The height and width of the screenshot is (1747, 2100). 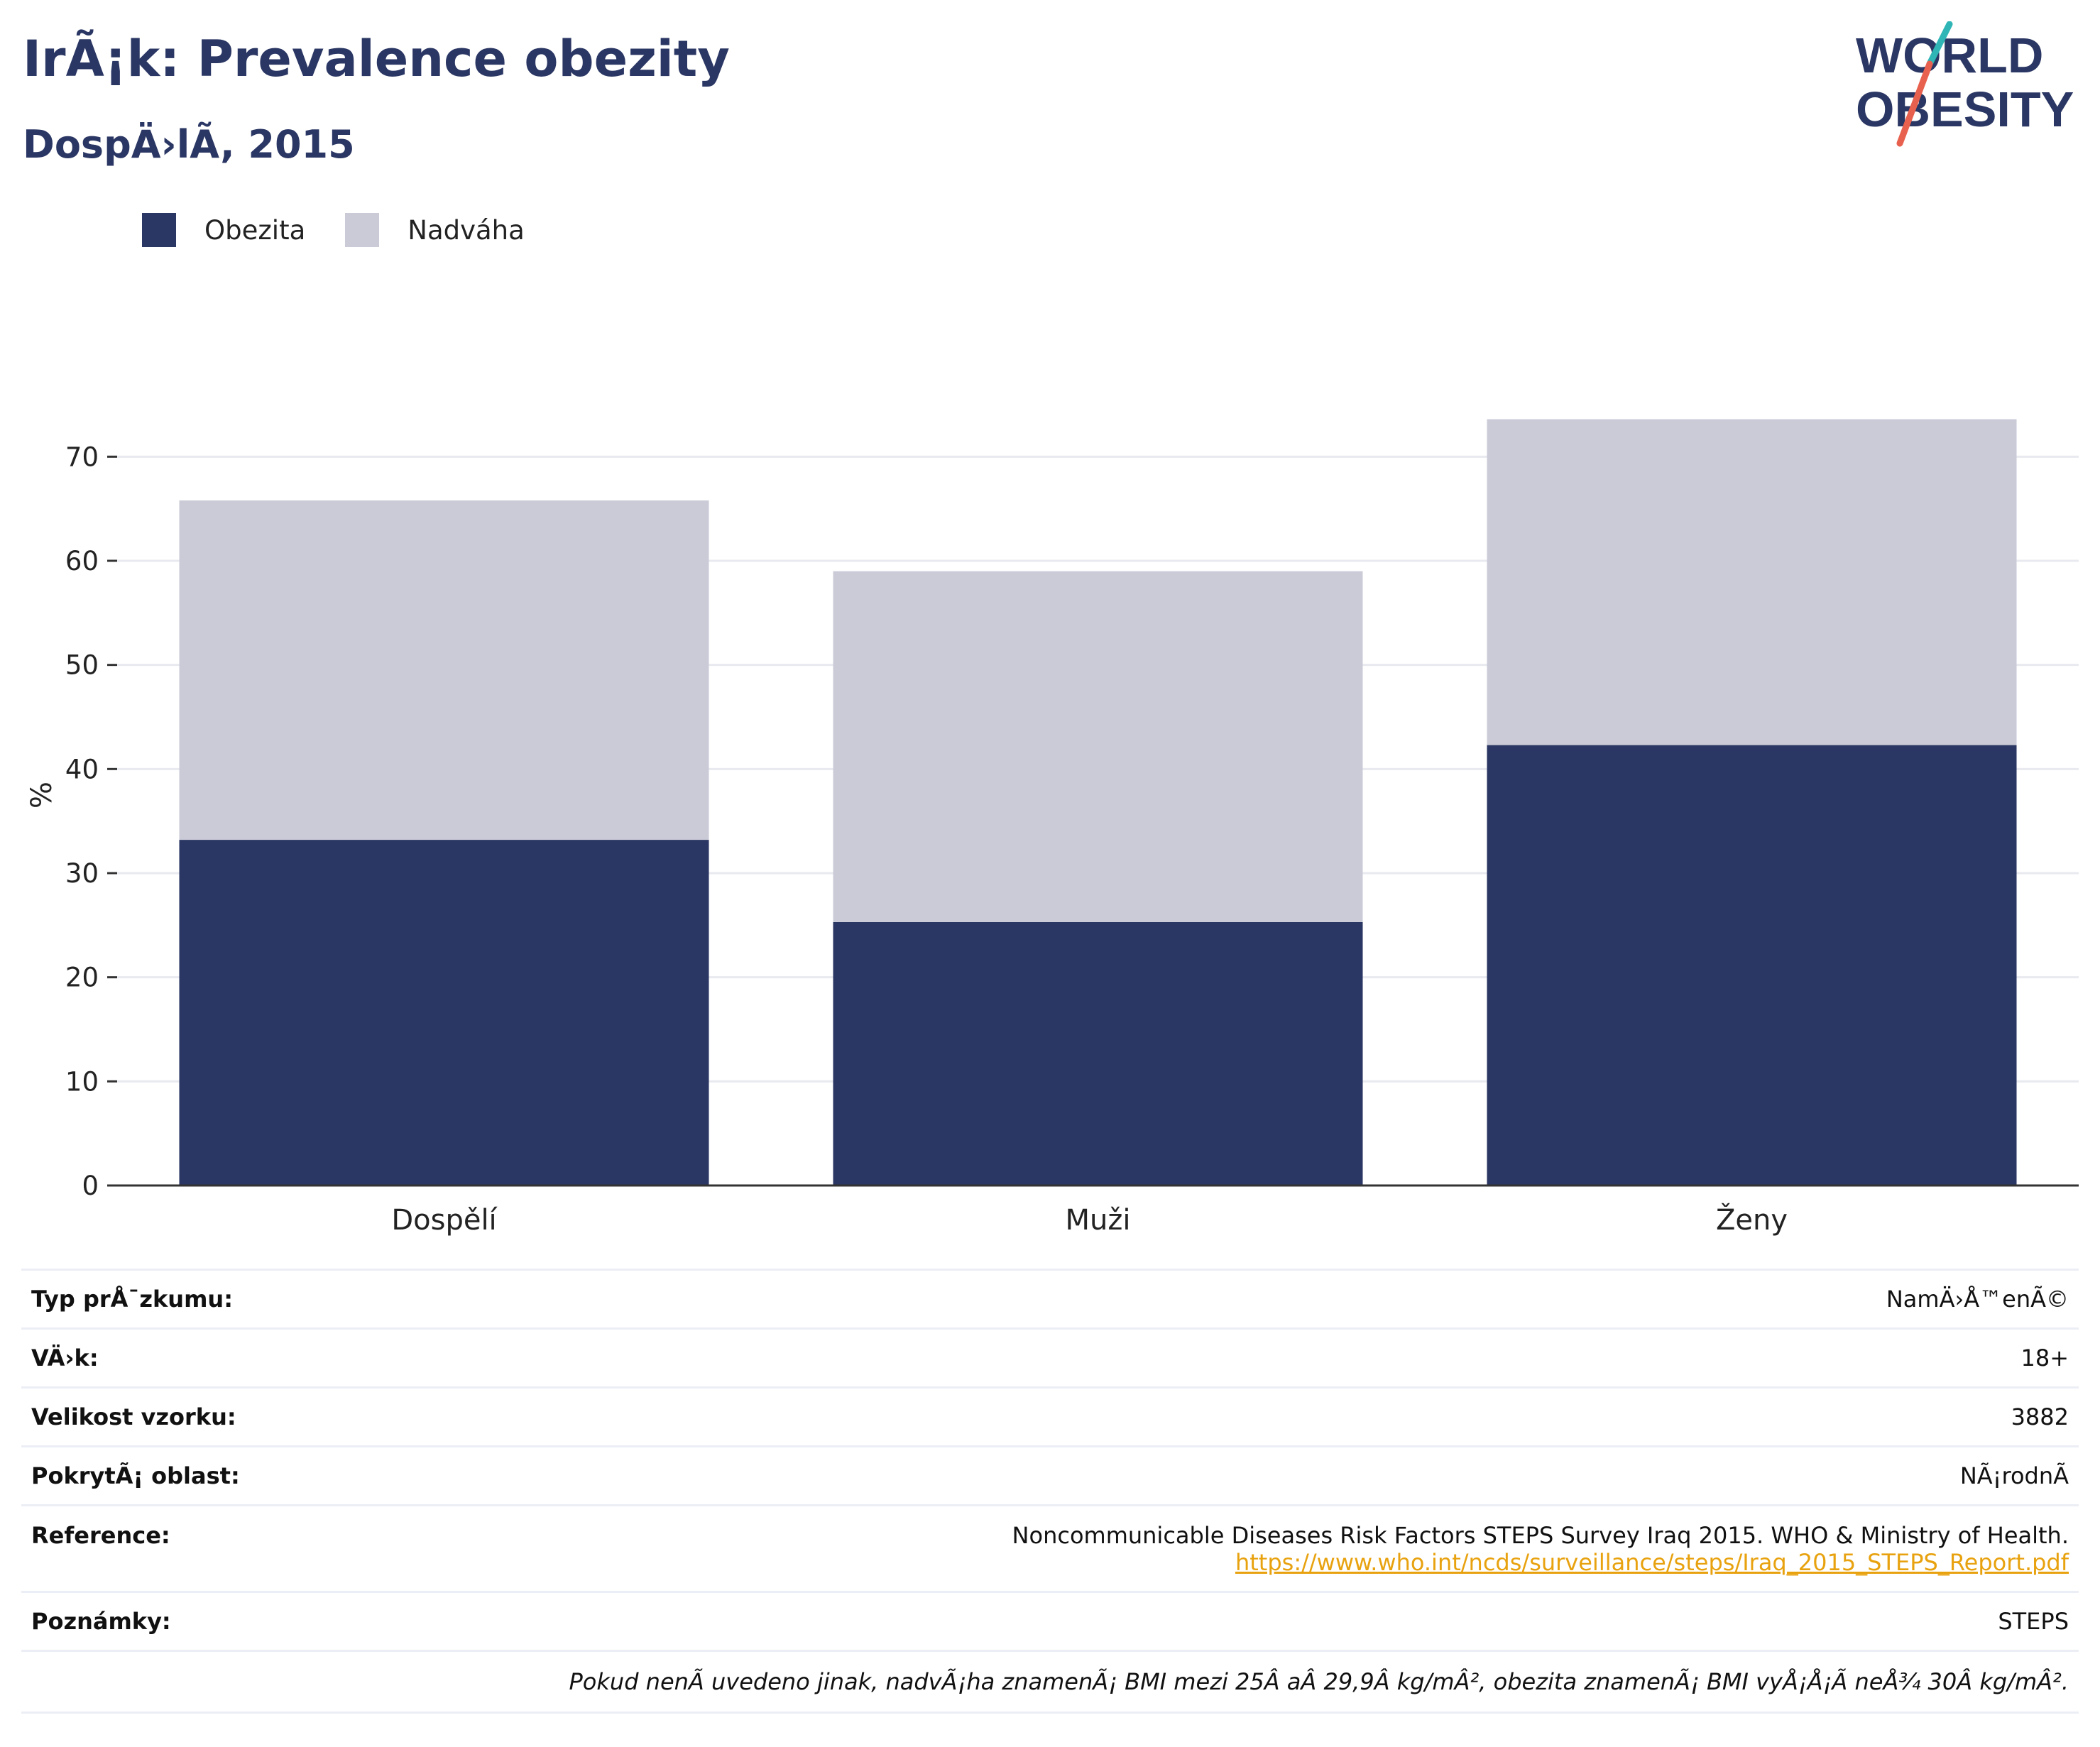 I want to click on chart-subtitle: DospÄ›lÃ, 2015, so click(x=189, y=144).